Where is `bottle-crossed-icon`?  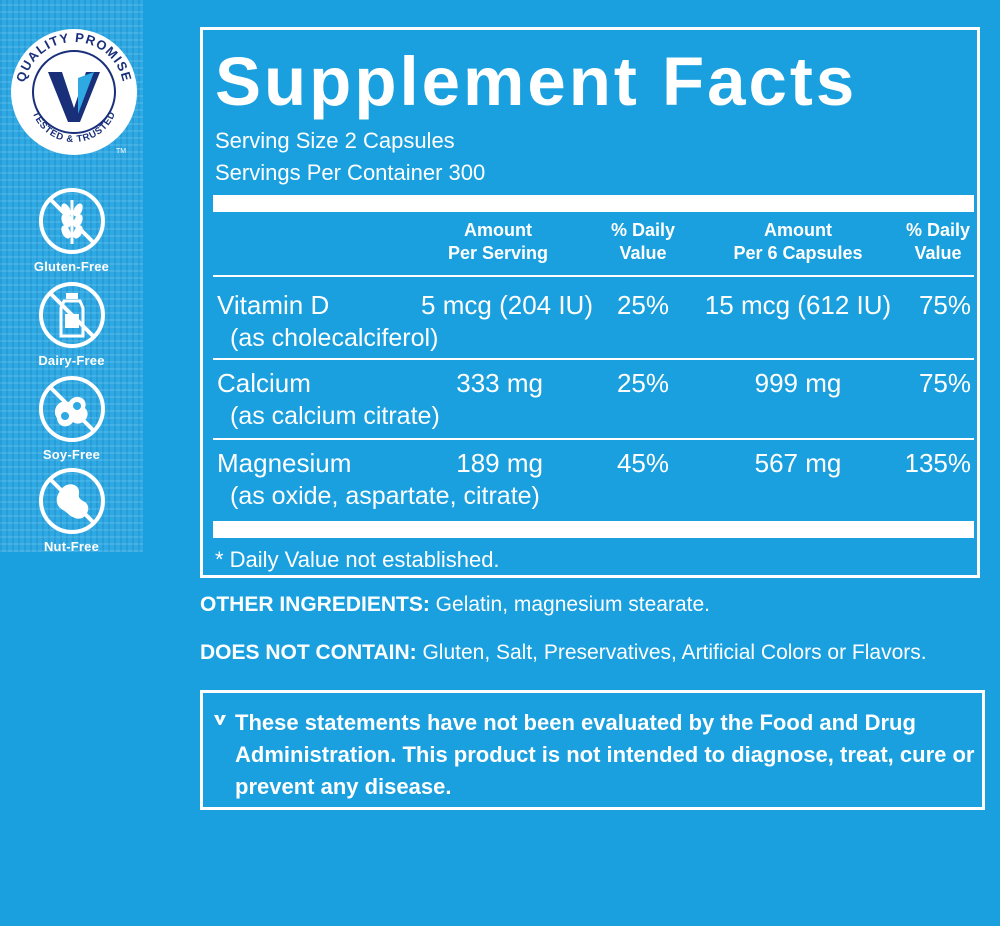 bottle-crossed-icon is located at coordinates (71, 315).